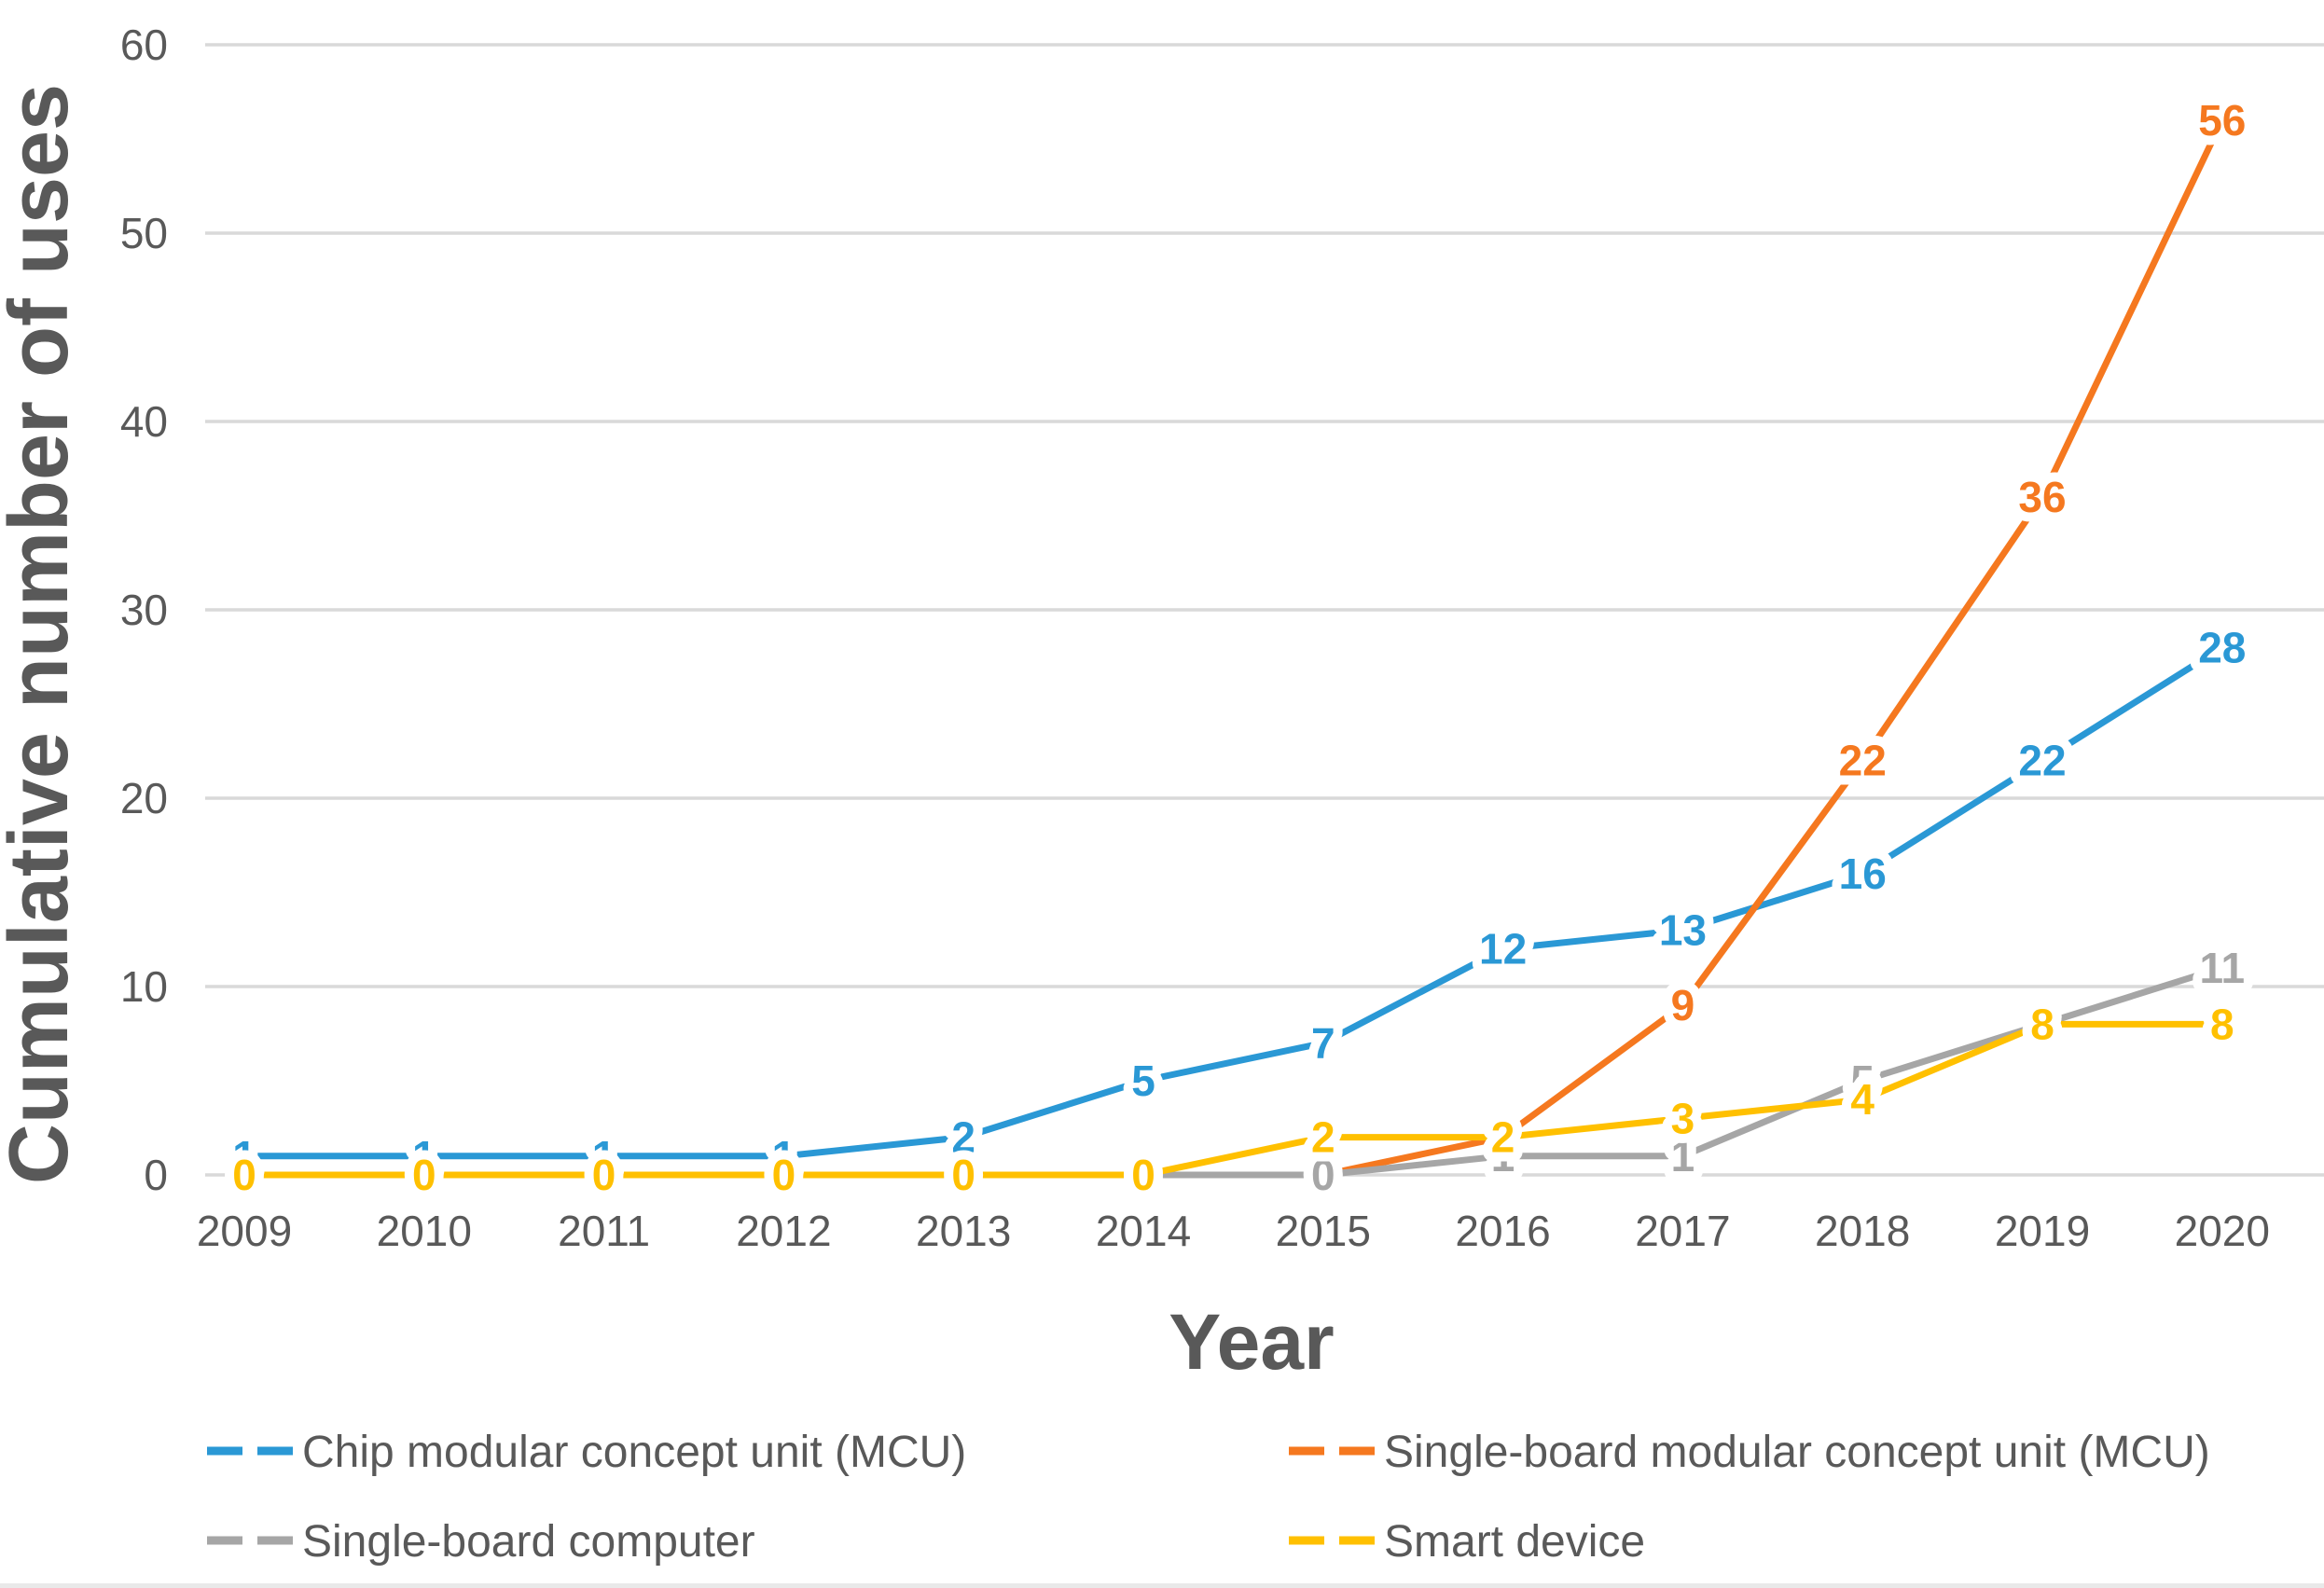 This screenshot has width=2324, height=1588. What do you see at coordinates (1252, 1342) in the screenshot?
I see `x-axis-title: Year` at bounding box center [1252, 1342].